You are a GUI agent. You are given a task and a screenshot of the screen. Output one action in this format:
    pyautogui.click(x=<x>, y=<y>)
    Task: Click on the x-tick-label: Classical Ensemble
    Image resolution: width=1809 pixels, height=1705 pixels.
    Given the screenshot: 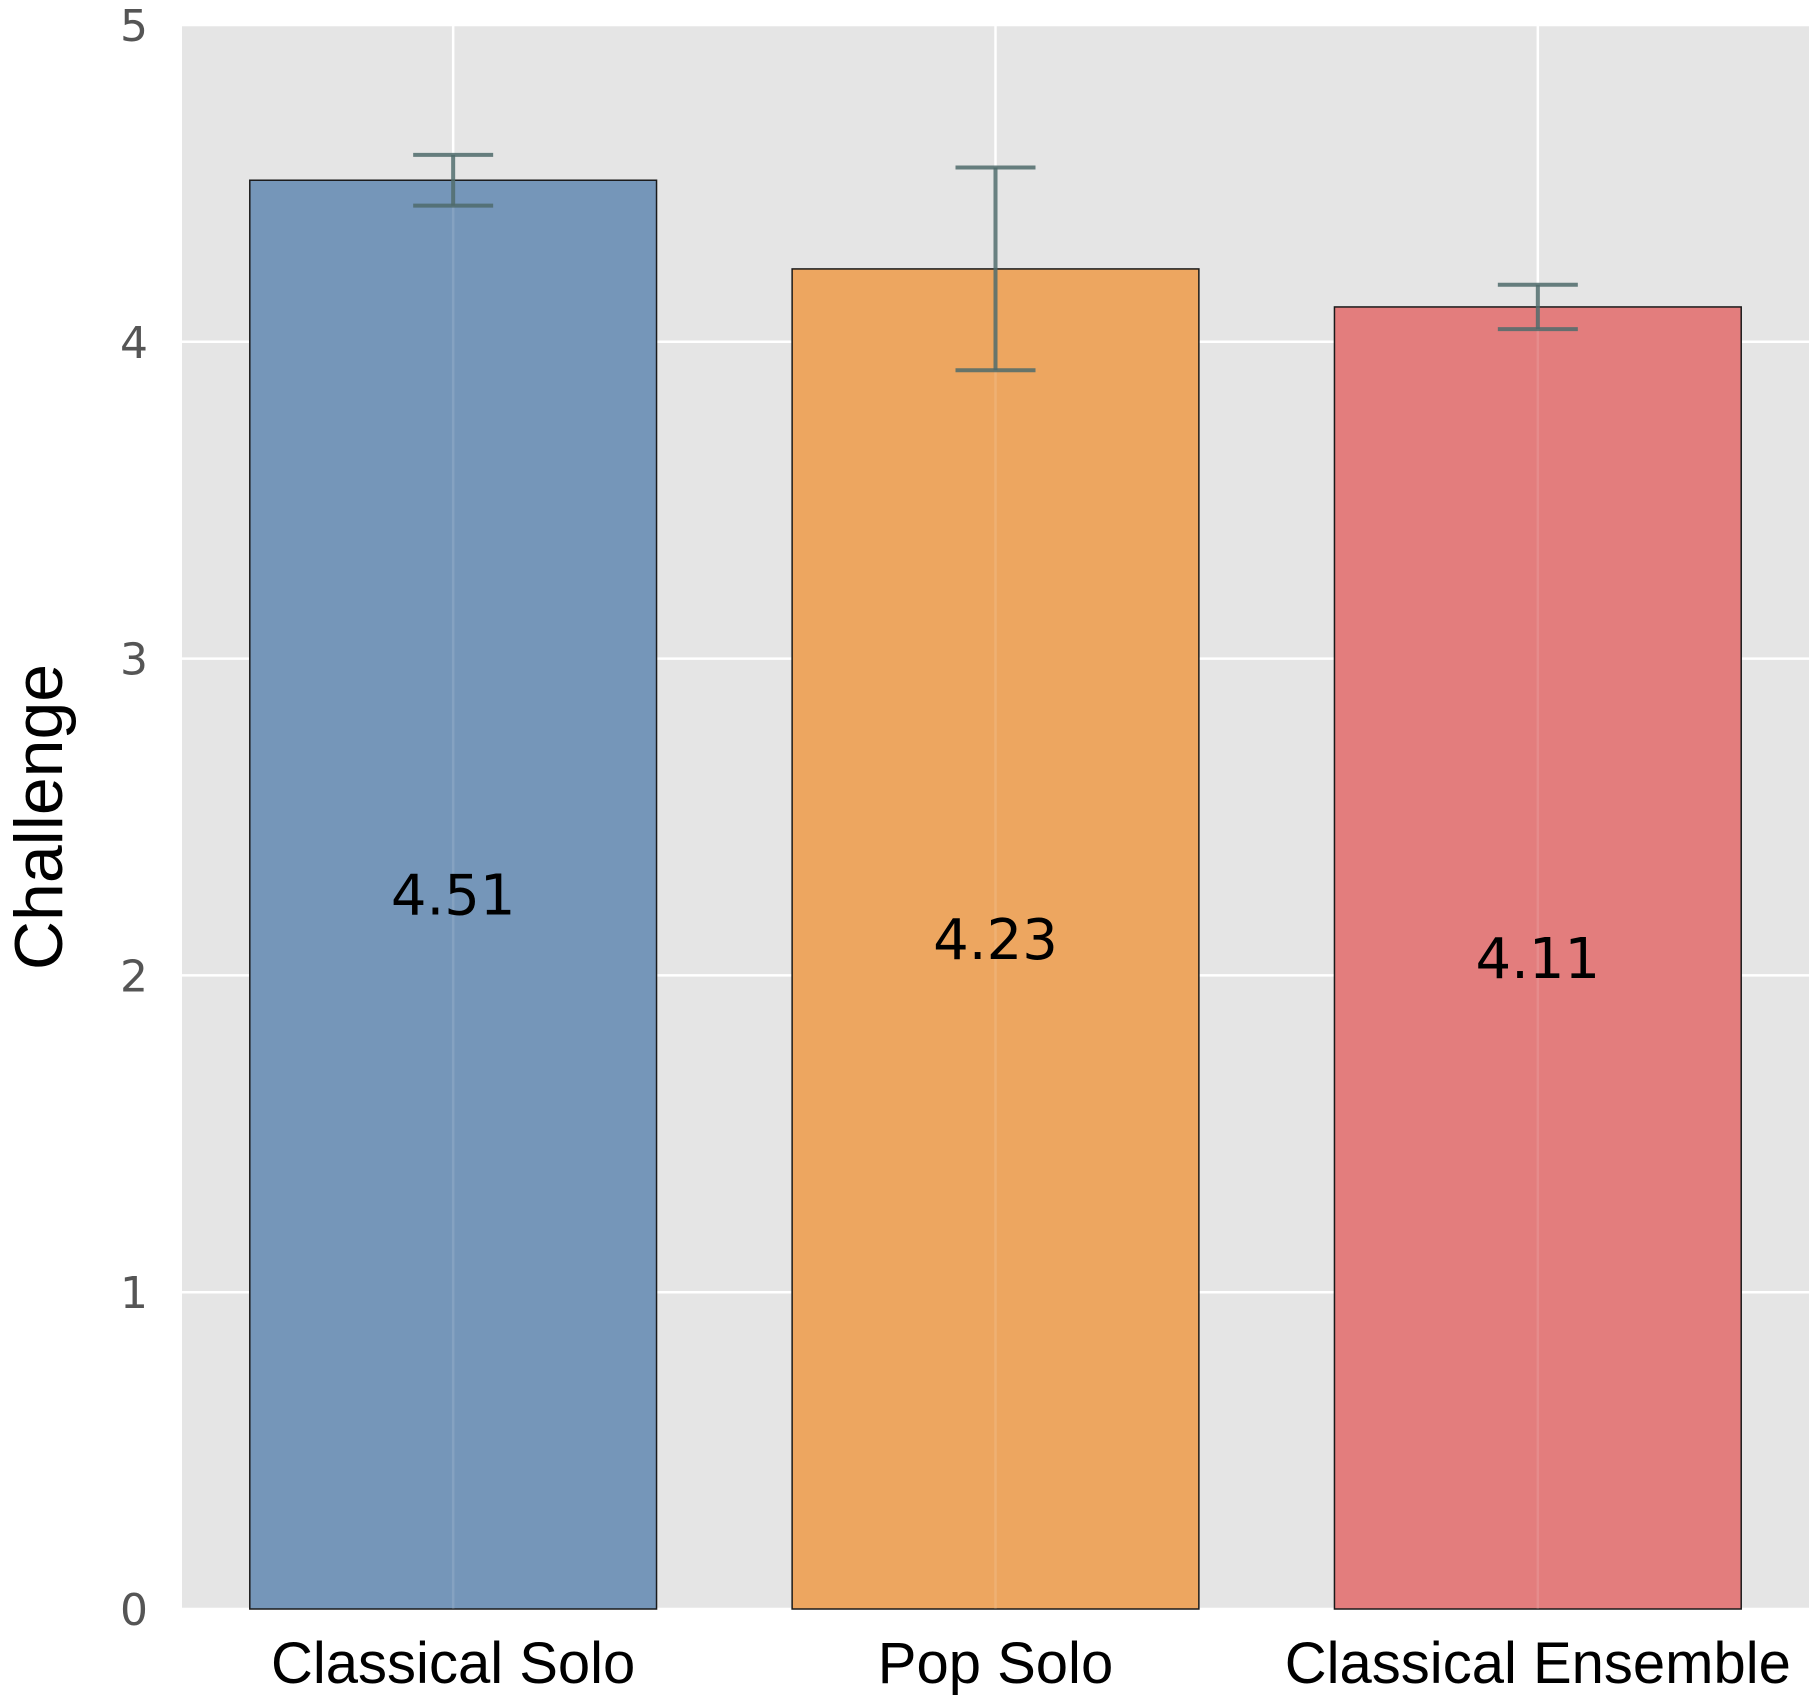 What is the action you would take?
    pyautogui.click(x=1538, y=1663)
    